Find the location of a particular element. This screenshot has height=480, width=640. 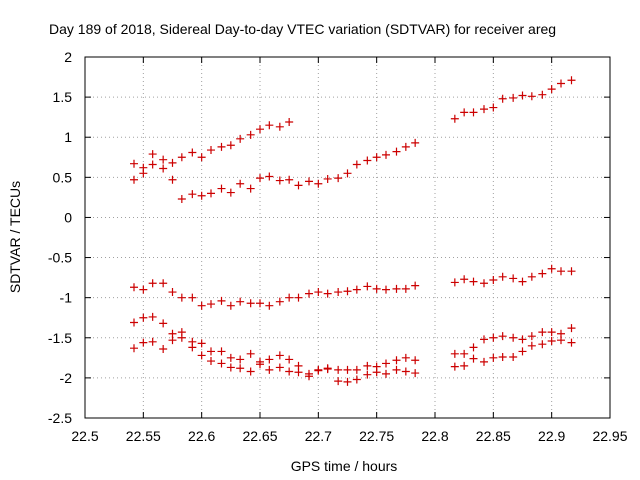

y-tick-label: 0 is located at coordinates (68, 217).